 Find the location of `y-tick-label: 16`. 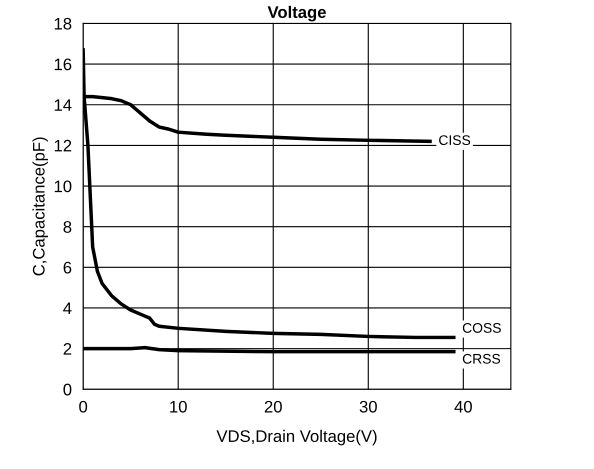

y-tick-label: 16 is located at coordinates (63, 64).